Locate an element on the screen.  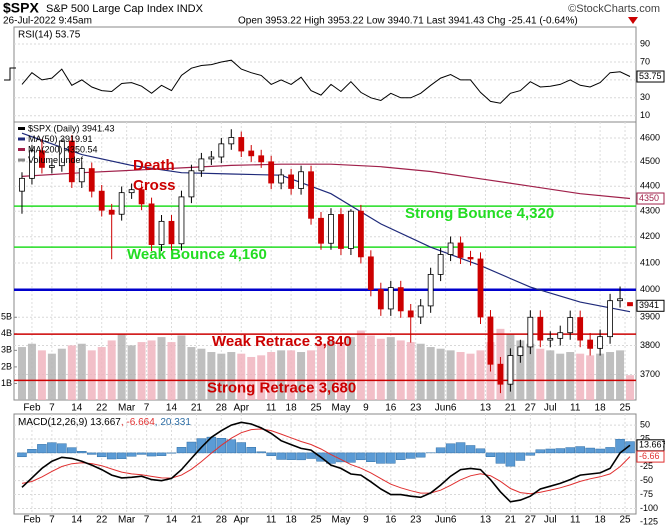
value-tag-label: 13.667 is located at coordinates (652, 445).